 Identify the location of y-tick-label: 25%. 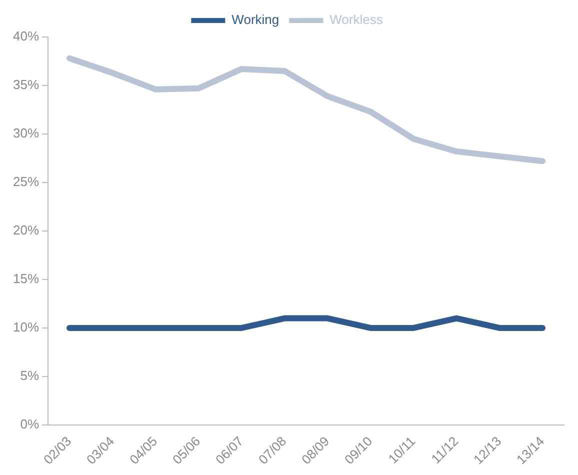
(26, 182).